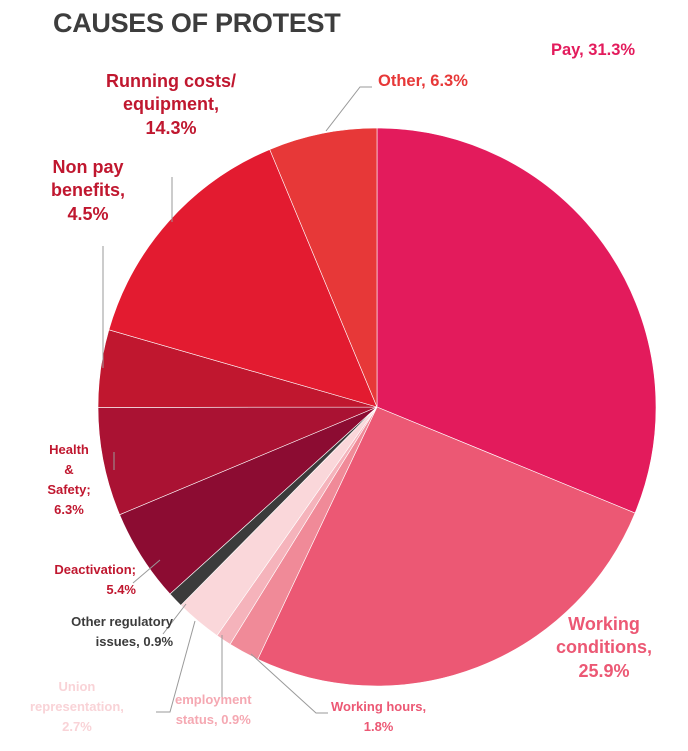 The image size is (688, 751). Describe the element at coordinates (87, 190) in the screenshot. I see `label-non-pay-benefits: Non pay benefits, 4.5%` at that location.